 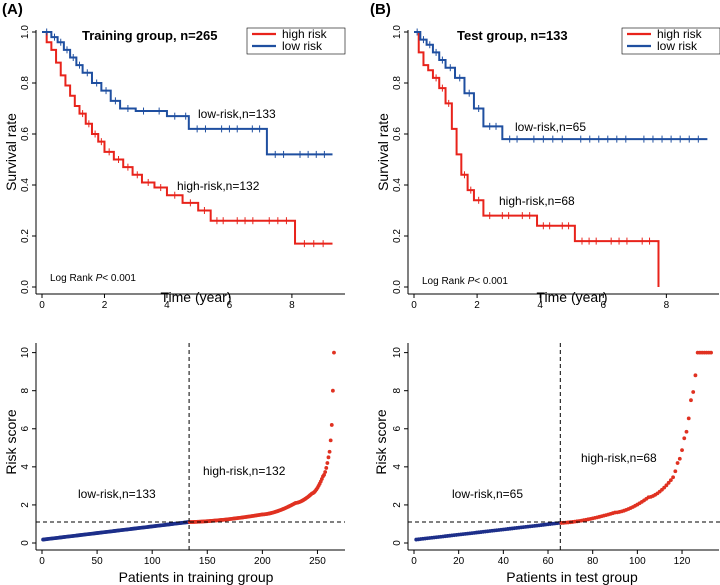 What do you see at coordinates (487, 494) in the screenshot?
I see `risk-label-low-test: low-risk,n=65` at bounding box center [487, 494].